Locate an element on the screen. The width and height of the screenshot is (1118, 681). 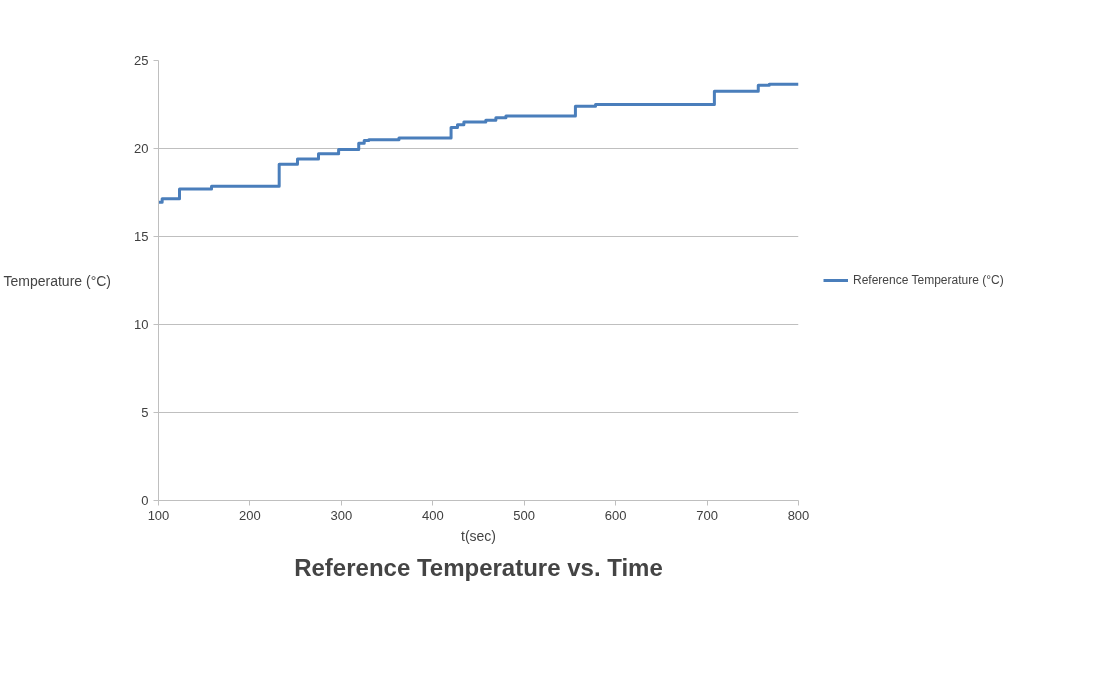
x-tick-label: 400 is located at coordinates (432, 515).